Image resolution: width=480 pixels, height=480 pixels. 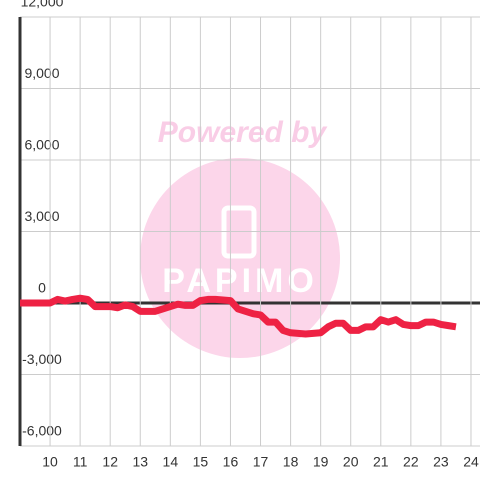 I want to click on x-tick-label: 17, so click(x=261, y=462).